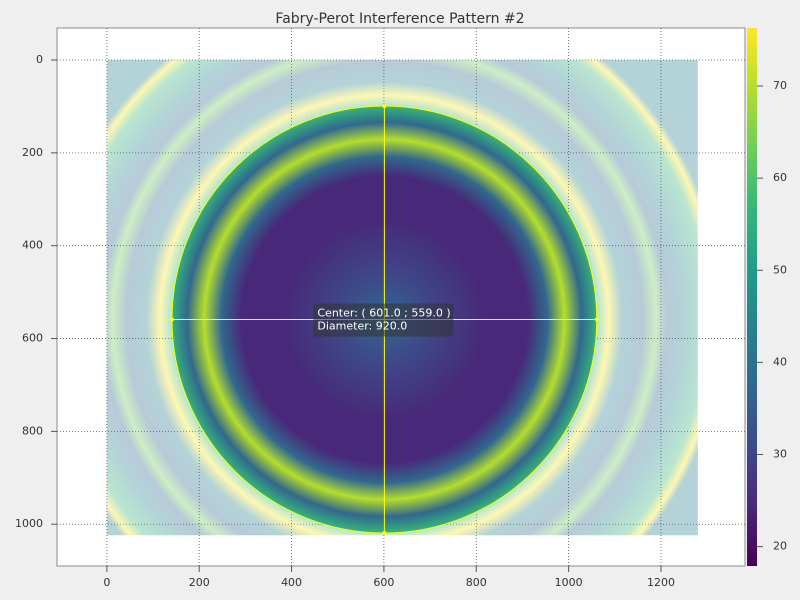 The height and width of the screenshot is (600, 800). Describe the element at coordinates (476, 582) in the screenshot. I see `x-tick-label: 800` at that location.